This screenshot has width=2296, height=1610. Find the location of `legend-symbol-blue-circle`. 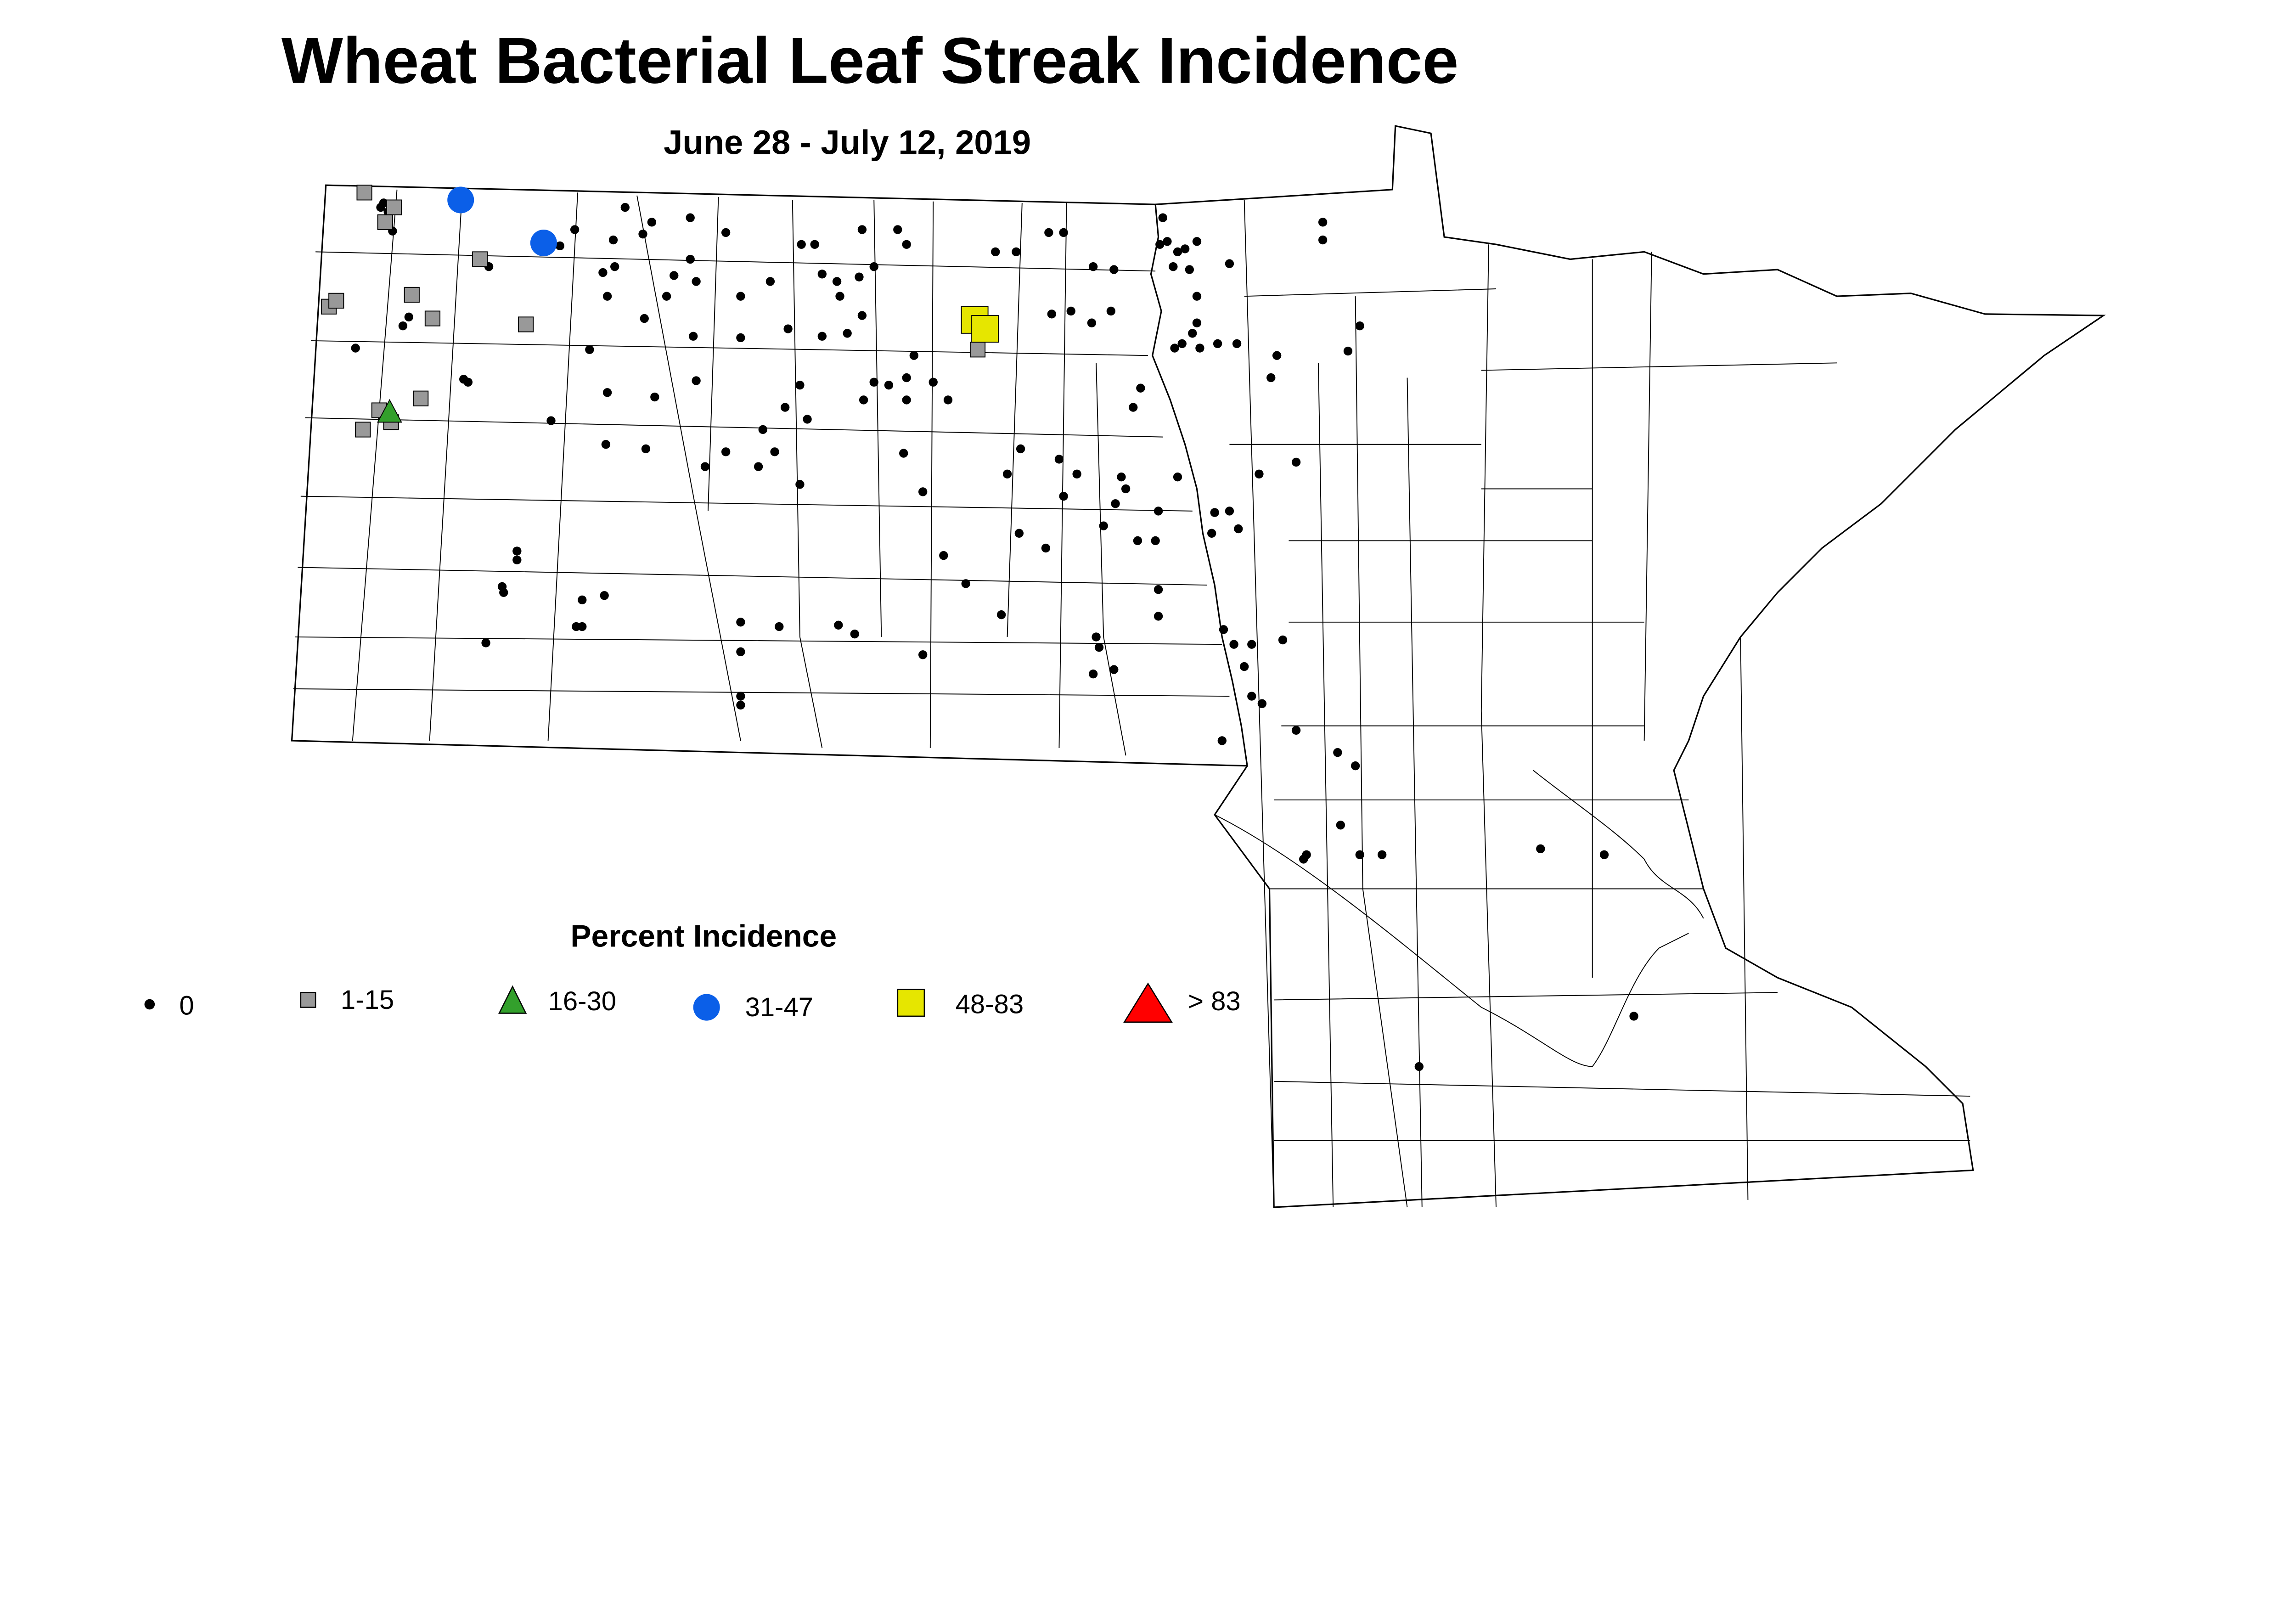

legend-symbol-blue-circle is located at coordinates (706, 1007).